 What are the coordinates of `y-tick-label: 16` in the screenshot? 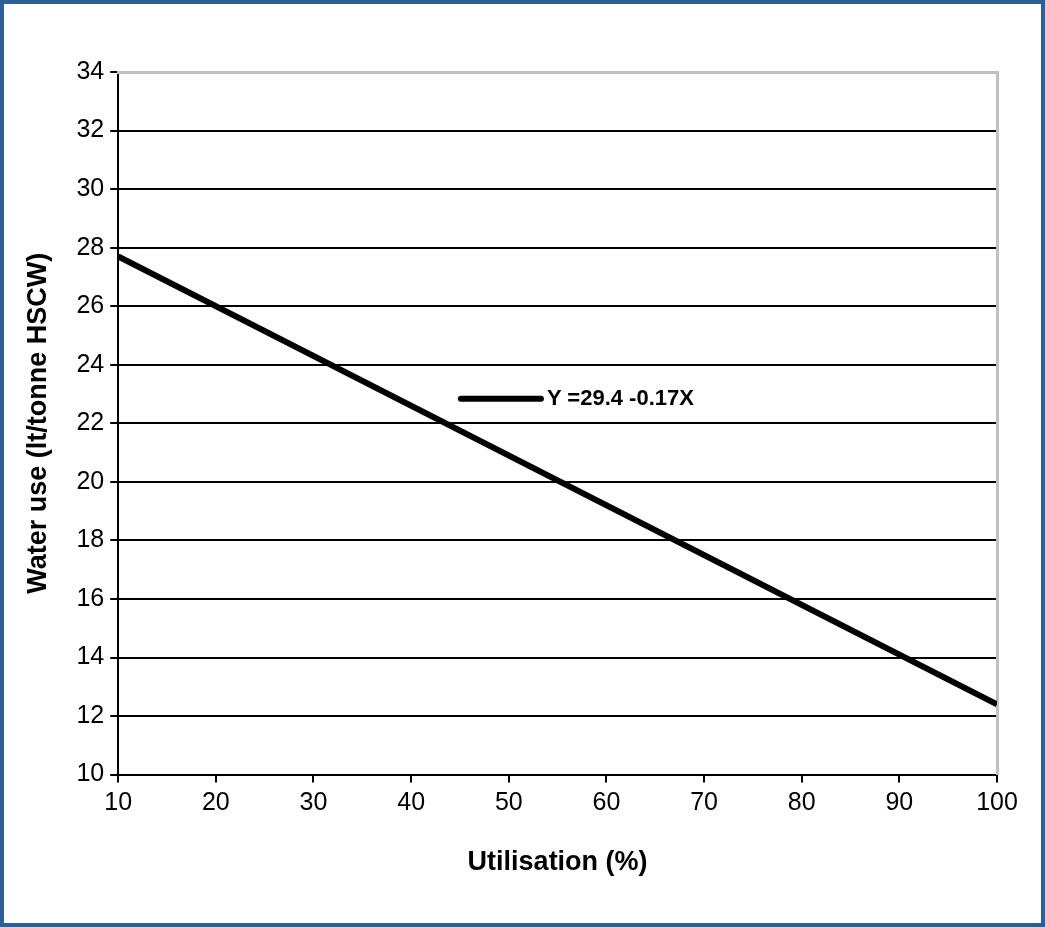 It's located at (90, 596).